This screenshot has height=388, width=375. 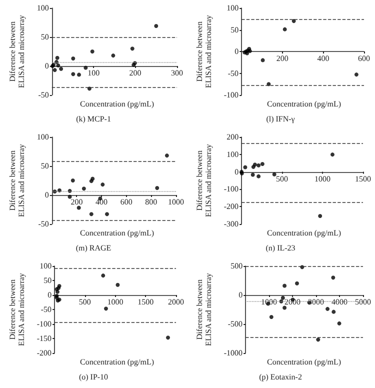 What do you see at coordinates (233, 353) in the screenshot?
I see `y-tick-label: -1000` at bounding box center [233, 353].